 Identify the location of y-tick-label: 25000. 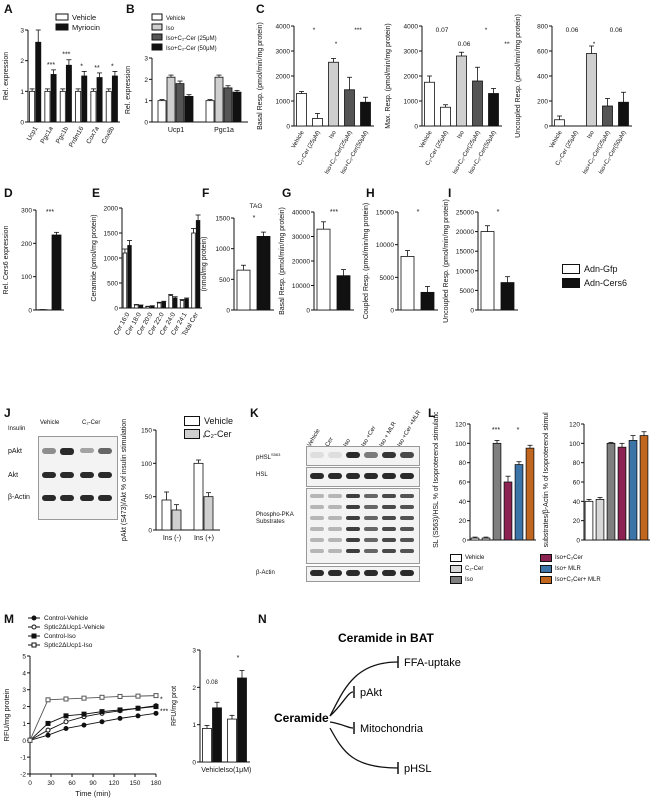
(465, 213).